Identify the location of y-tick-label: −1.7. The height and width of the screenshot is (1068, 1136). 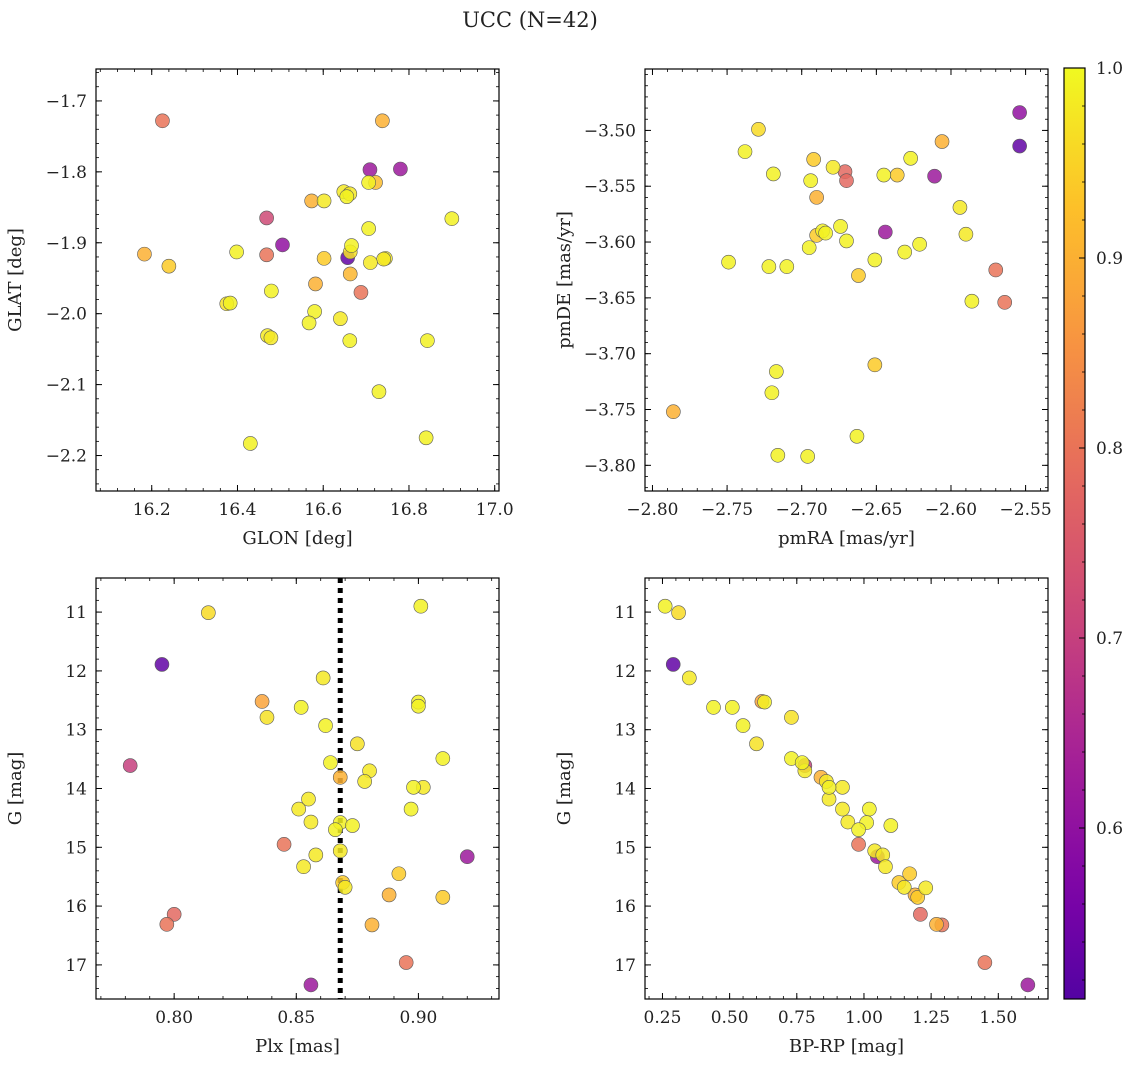
(66, 102).